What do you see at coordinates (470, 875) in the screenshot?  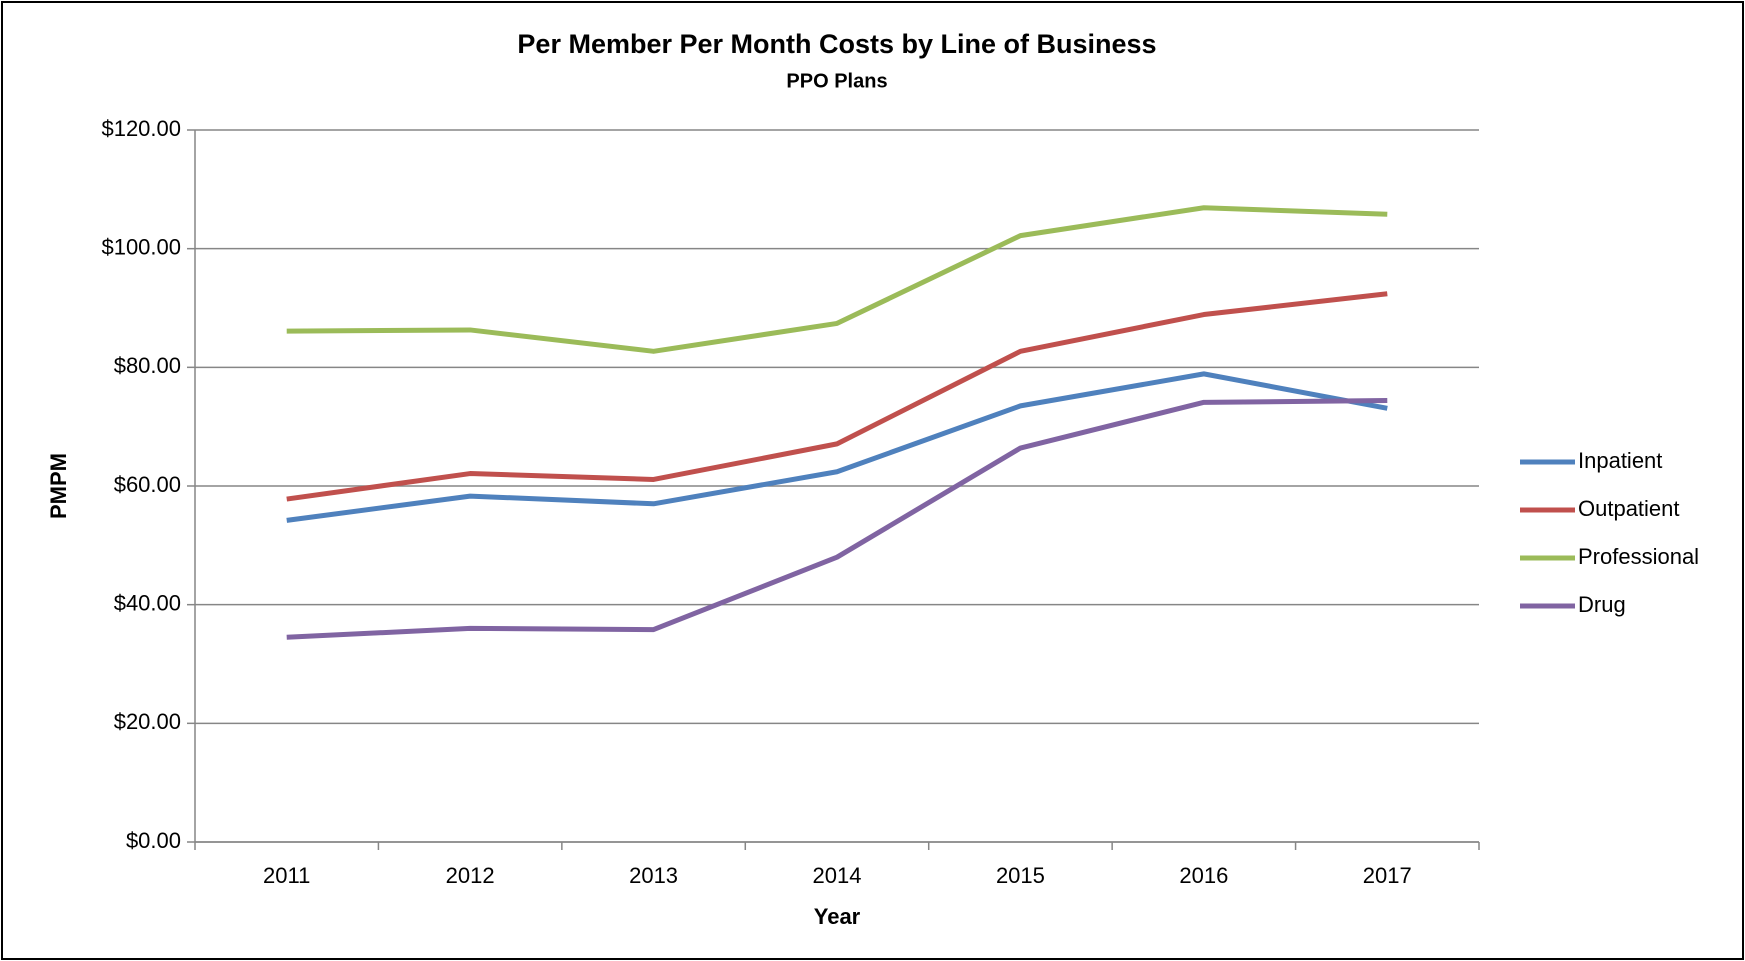 I see `x-tick-label: 2012` at bounding box center [470, 875].